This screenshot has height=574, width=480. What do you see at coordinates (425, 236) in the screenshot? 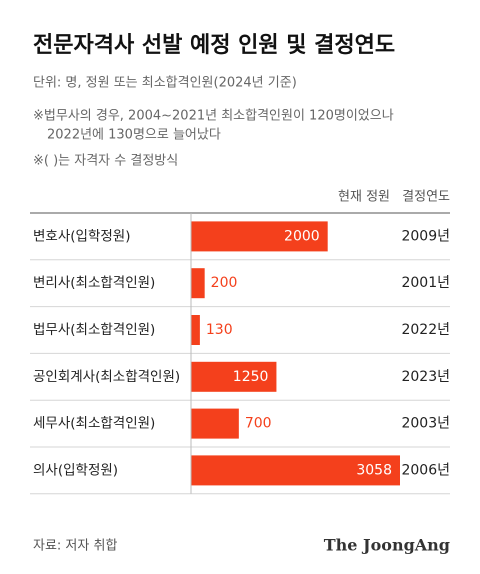
I see `year-label: 2009년` at bounding box center [425, 236].